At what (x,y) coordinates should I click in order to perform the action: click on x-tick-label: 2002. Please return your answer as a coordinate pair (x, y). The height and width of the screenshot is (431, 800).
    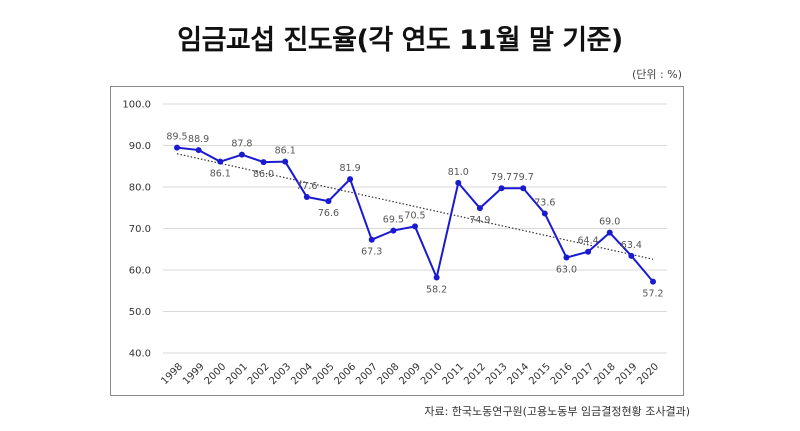
    Looking at the image, I should click on (259, 374).